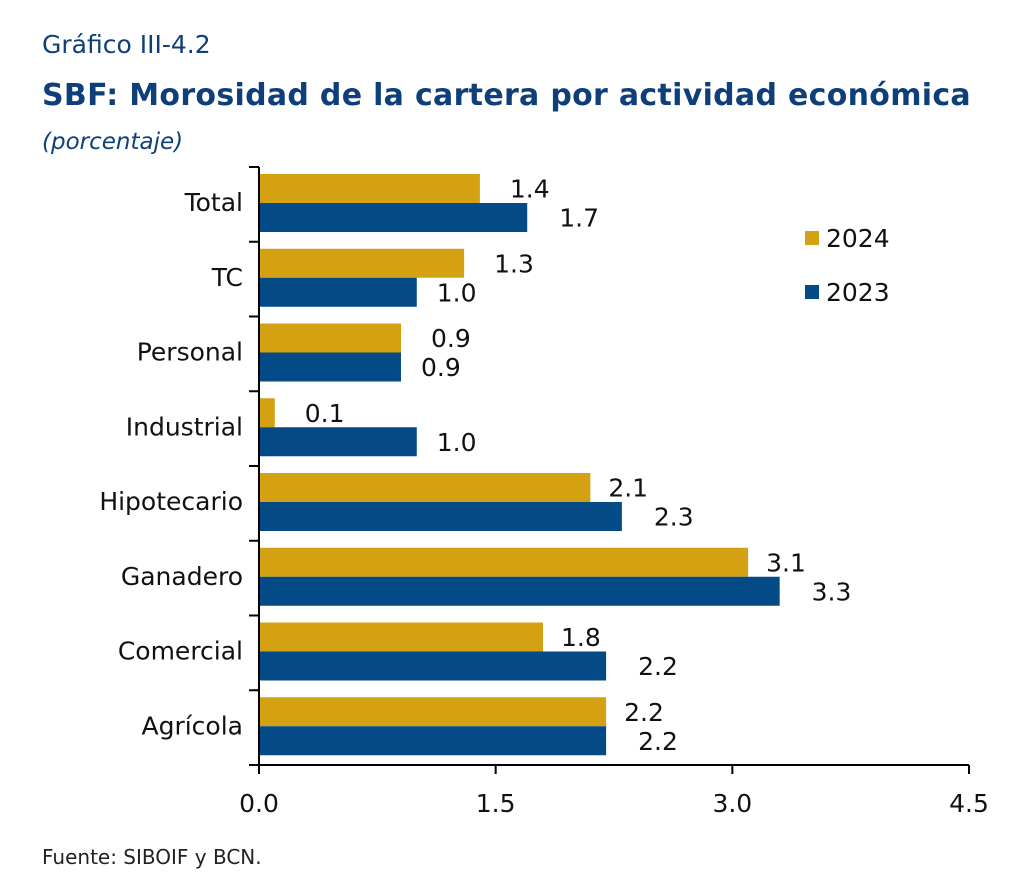  I want to click on data-label: 0.1, so click(325, 413).